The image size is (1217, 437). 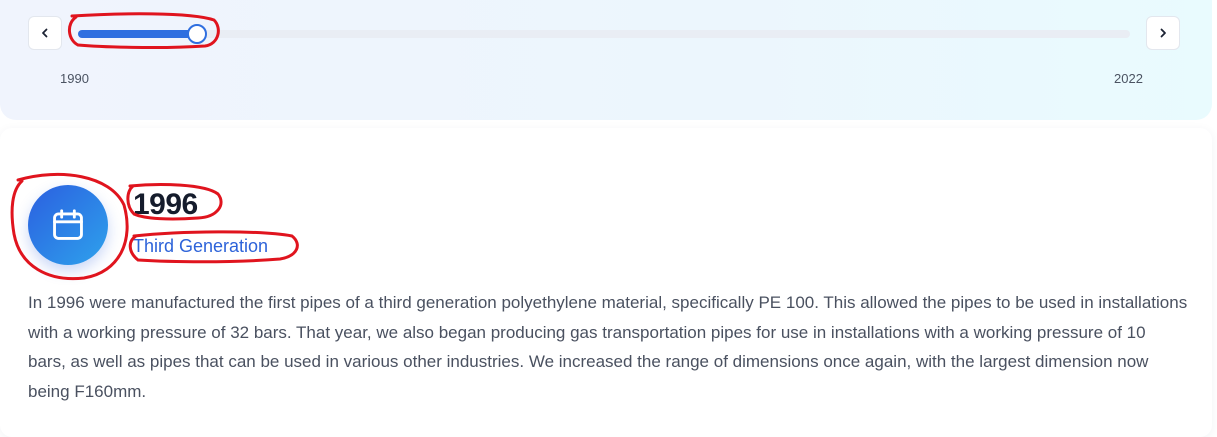 What do you see at coordinates (165, 204) in the screenshot?
I see `entry-year: 1996` at bounding box center [165, 204].